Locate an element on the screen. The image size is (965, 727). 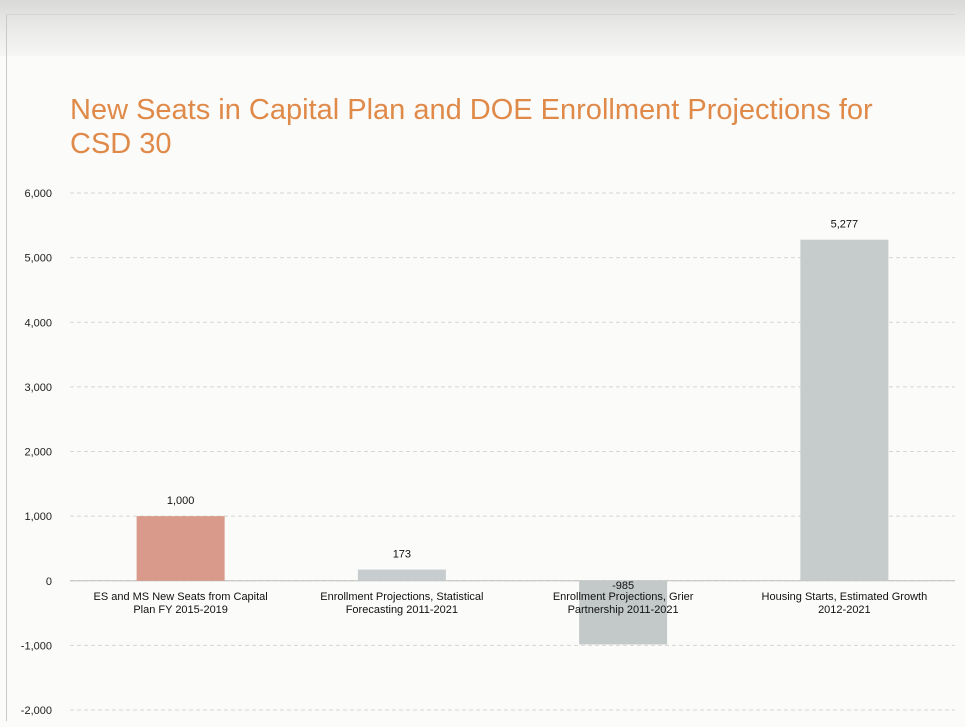
category-label: Enrollment Projections, Statistical is located at coordinates (401, 597).